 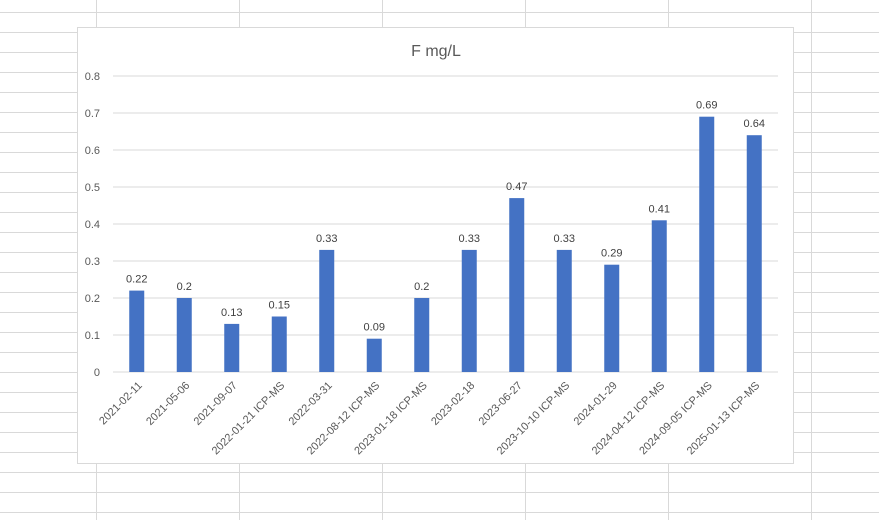 I want to click on data-label: 0.64, so click(x=754, y=124).